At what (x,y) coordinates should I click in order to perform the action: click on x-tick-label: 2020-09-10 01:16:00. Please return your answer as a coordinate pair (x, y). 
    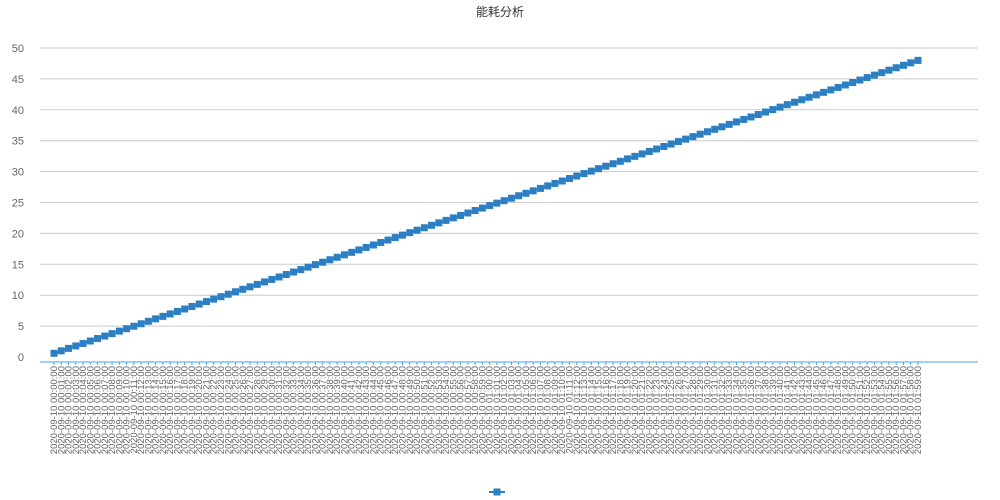
    Looking at the image, I should click on (606, 410).